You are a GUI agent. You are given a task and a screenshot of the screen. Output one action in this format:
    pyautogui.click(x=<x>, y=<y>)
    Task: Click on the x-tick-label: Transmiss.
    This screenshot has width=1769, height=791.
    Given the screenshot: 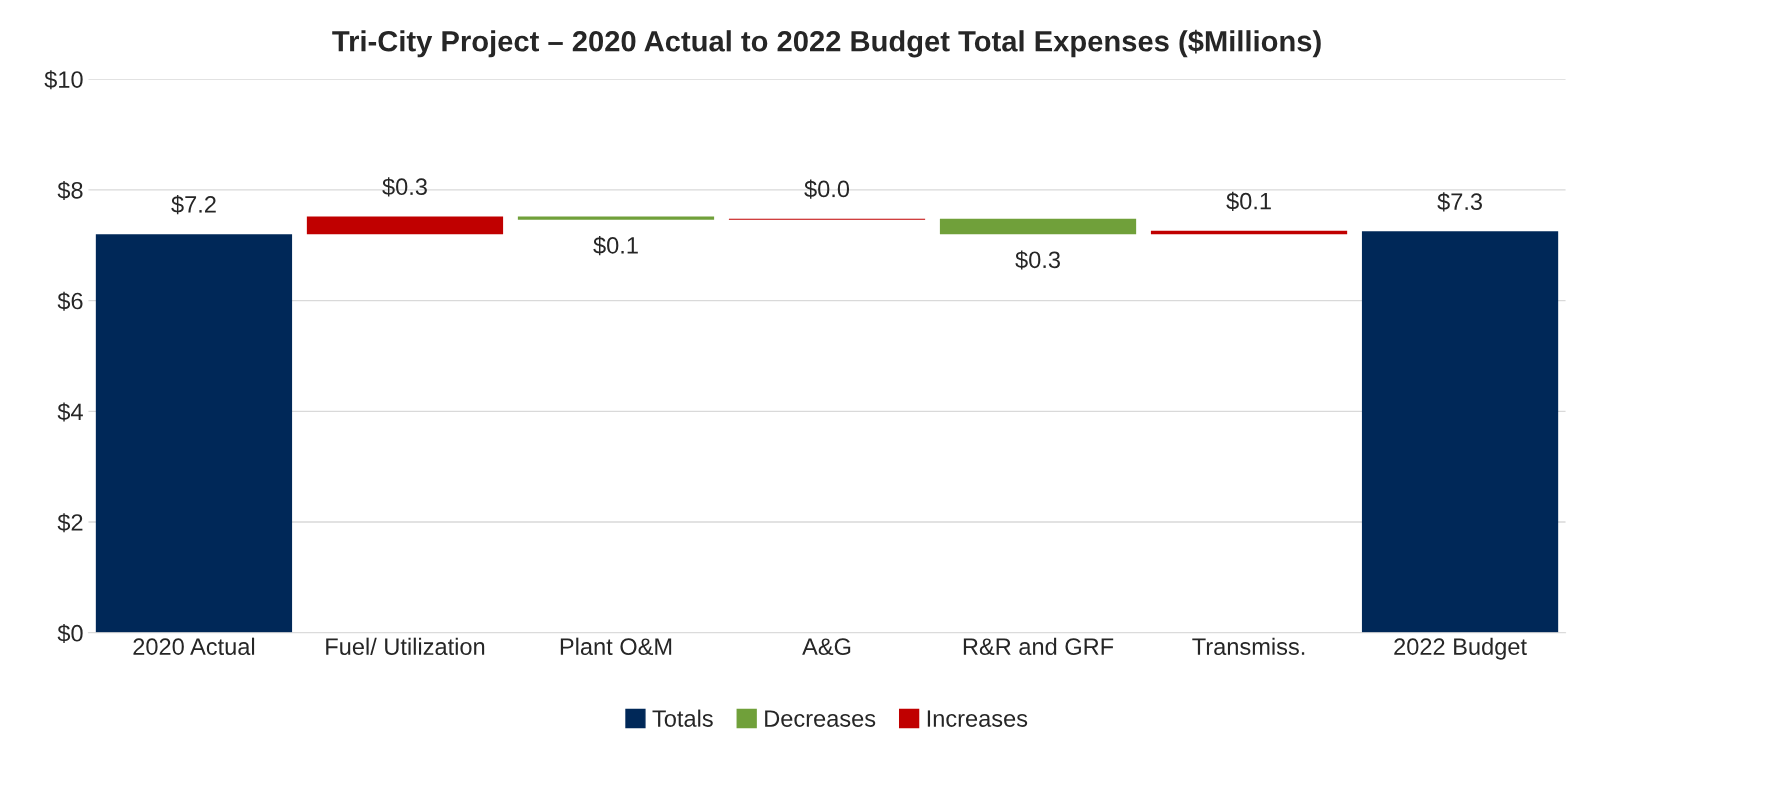 What is the action you would take?
    pyautogui.click(x=1248, y=646)
    